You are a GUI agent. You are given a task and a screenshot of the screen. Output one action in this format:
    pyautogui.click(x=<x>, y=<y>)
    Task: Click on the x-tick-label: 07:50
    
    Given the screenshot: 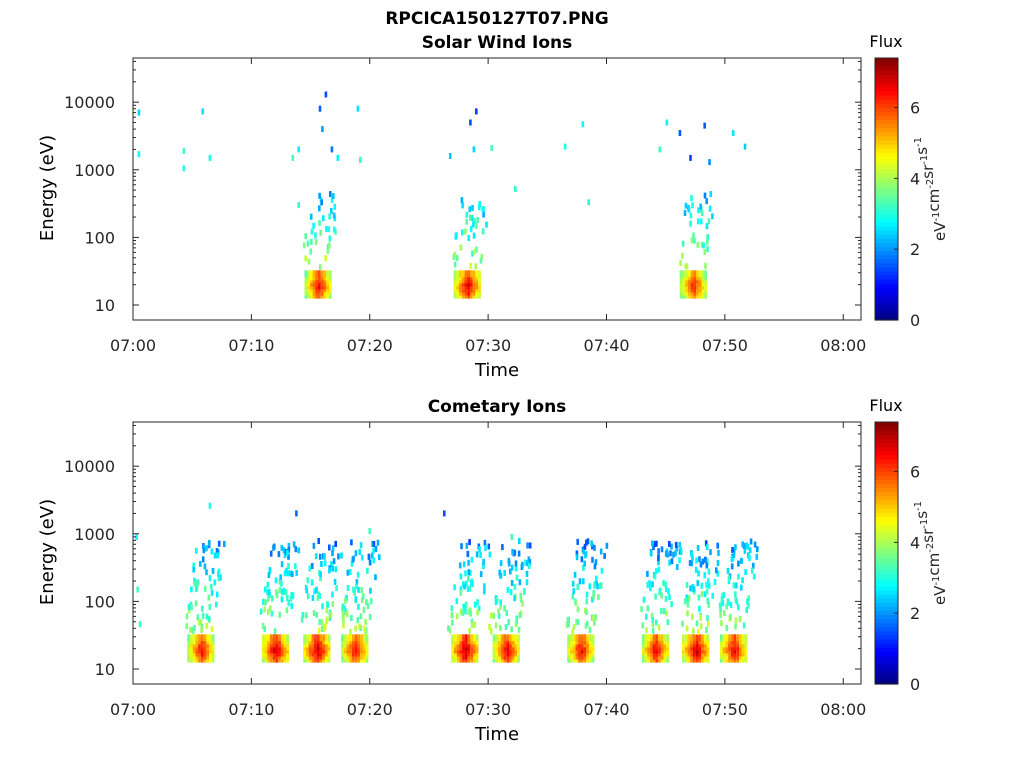 What is the action you would take?
    pyautogui.click(x=725, y=709)
    